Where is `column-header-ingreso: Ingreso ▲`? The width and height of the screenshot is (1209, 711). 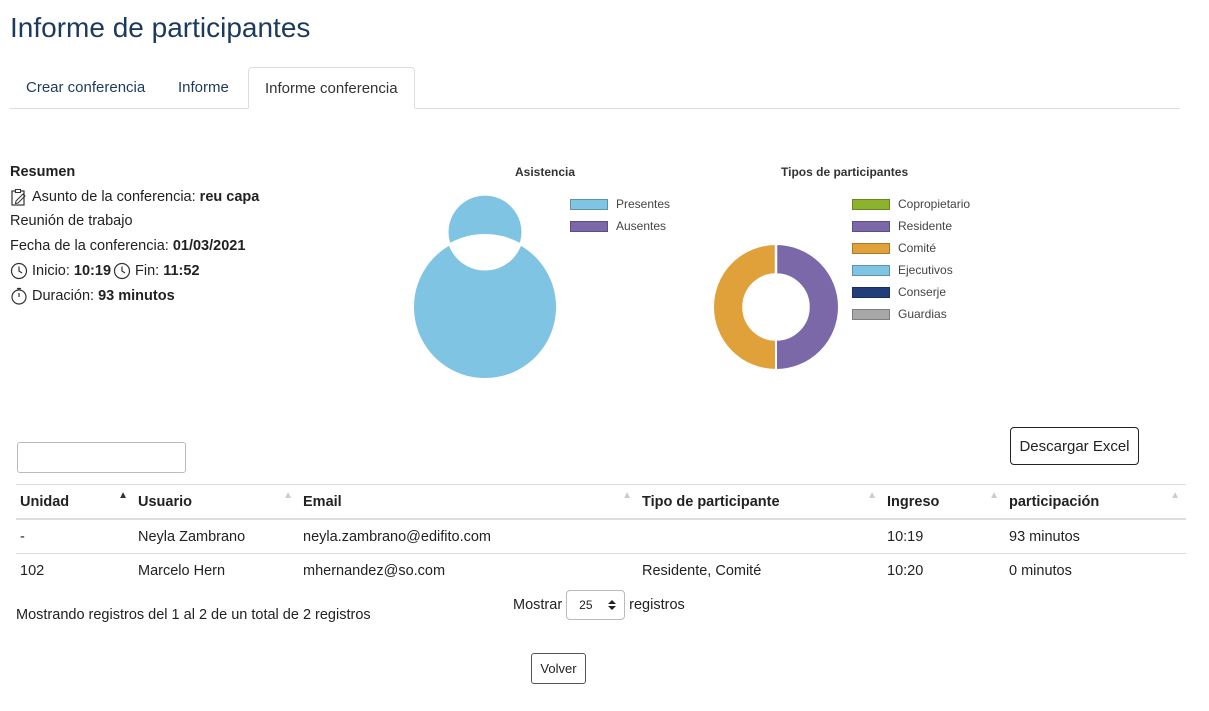
column-header-ingreso: Ingreso ▲ is located at coordinates (944, 502).